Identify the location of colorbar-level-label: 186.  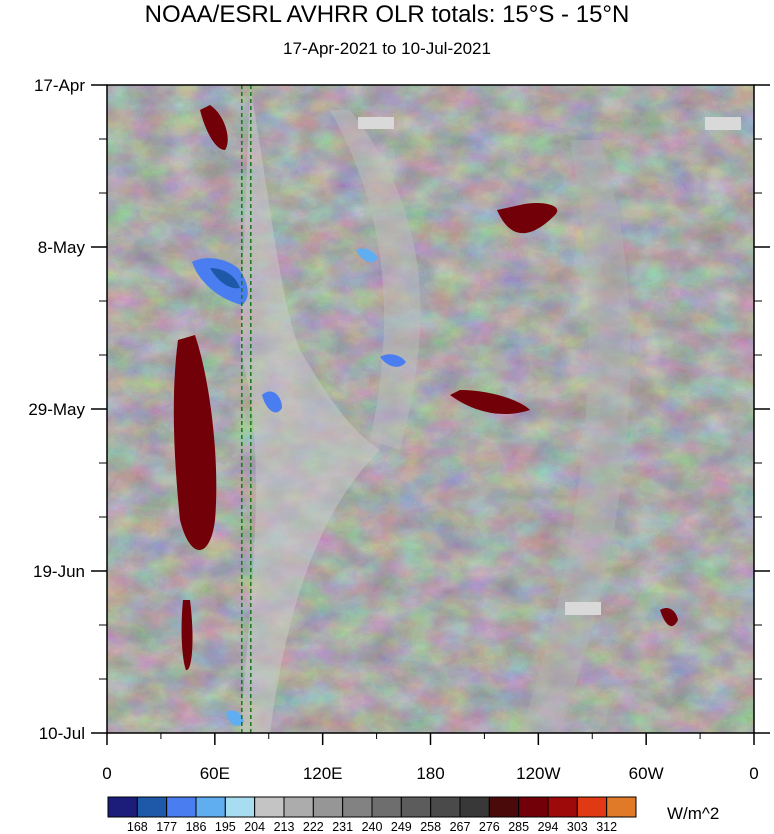
(196, 827).